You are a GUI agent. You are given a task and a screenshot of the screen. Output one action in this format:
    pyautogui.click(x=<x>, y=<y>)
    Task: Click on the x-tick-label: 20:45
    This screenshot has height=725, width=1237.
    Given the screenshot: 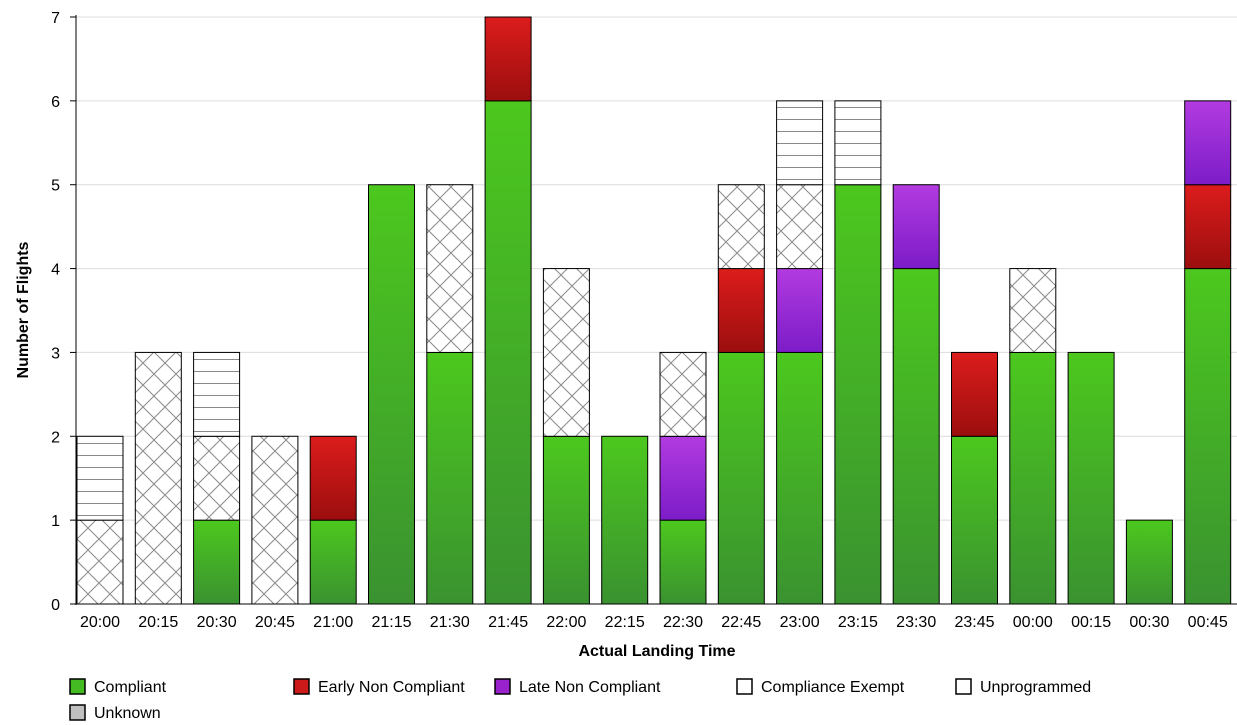 What is the action you would take?
    pyautogui.click(x=275, y=622)
    